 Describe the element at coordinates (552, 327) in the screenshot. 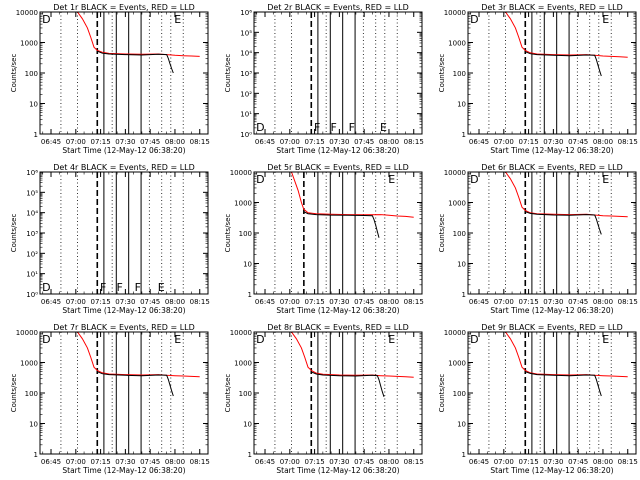

I see `panel-title: Det 9r BLACK = Events, RED = LLD` at that location.